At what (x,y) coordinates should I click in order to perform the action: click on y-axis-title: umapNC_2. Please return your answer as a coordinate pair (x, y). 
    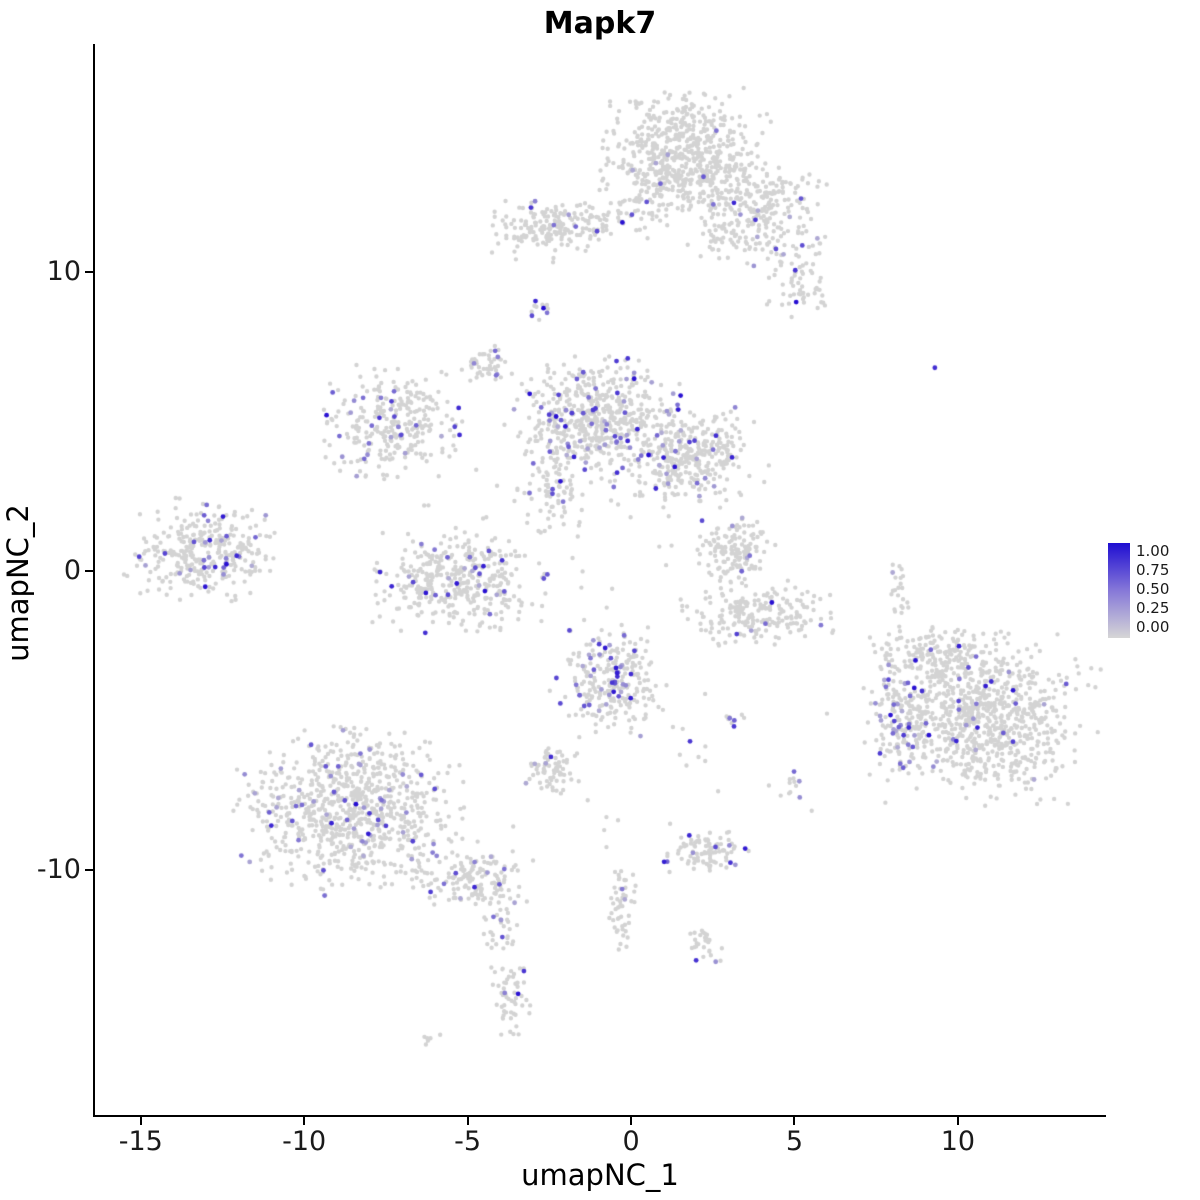
    Looking at the image, I should click on (18, 583).